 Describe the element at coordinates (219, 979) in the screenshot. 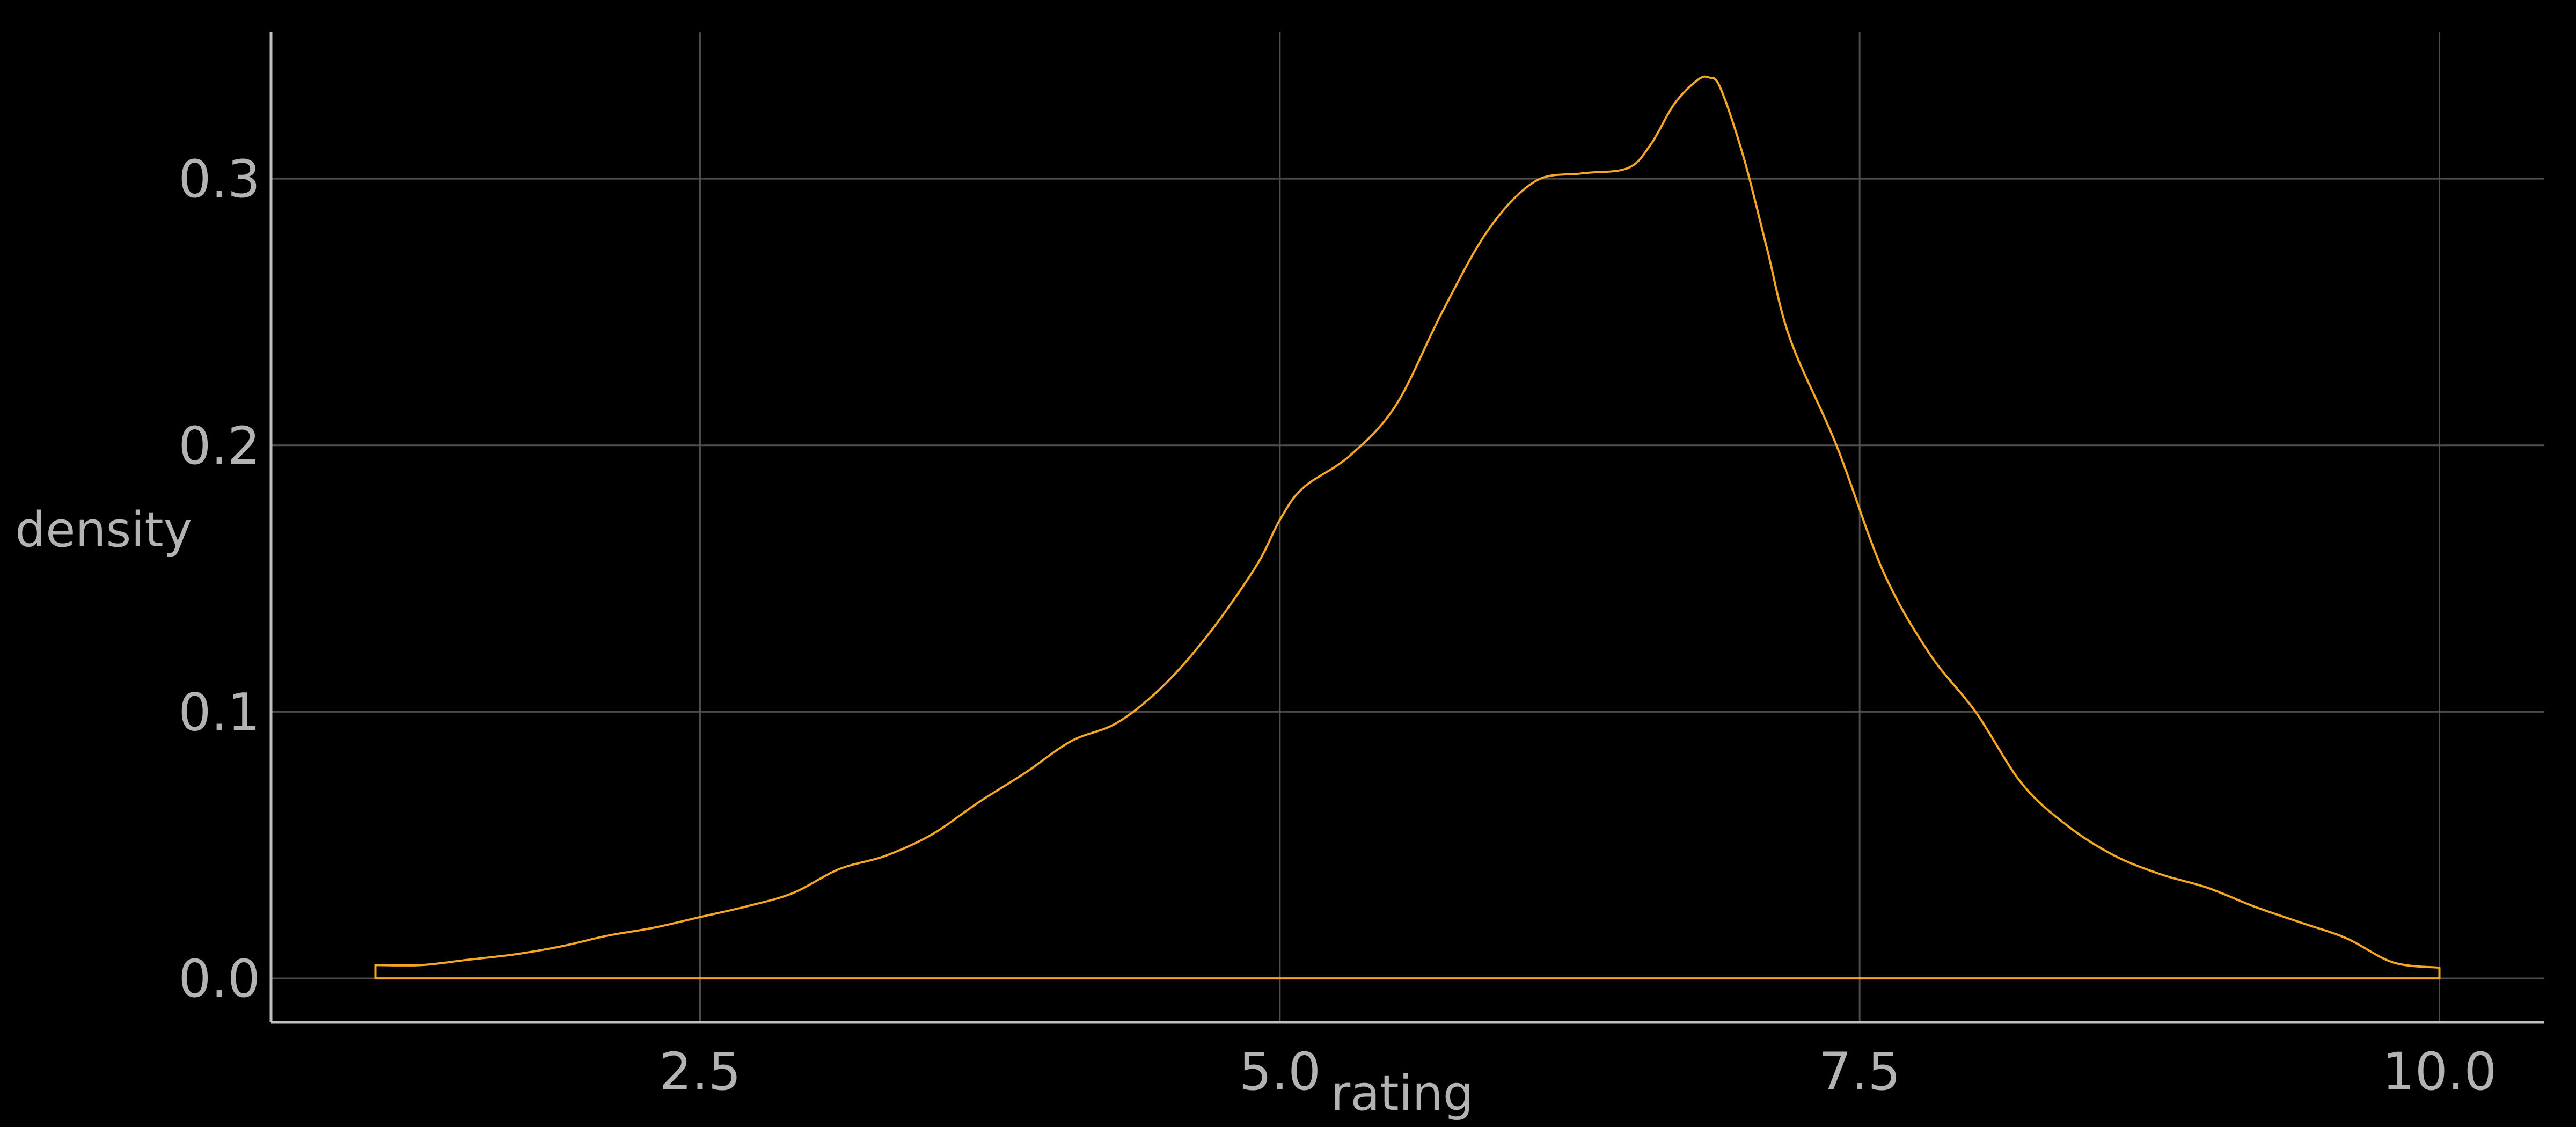

I see `y-tick-label: 0.0` at that location.